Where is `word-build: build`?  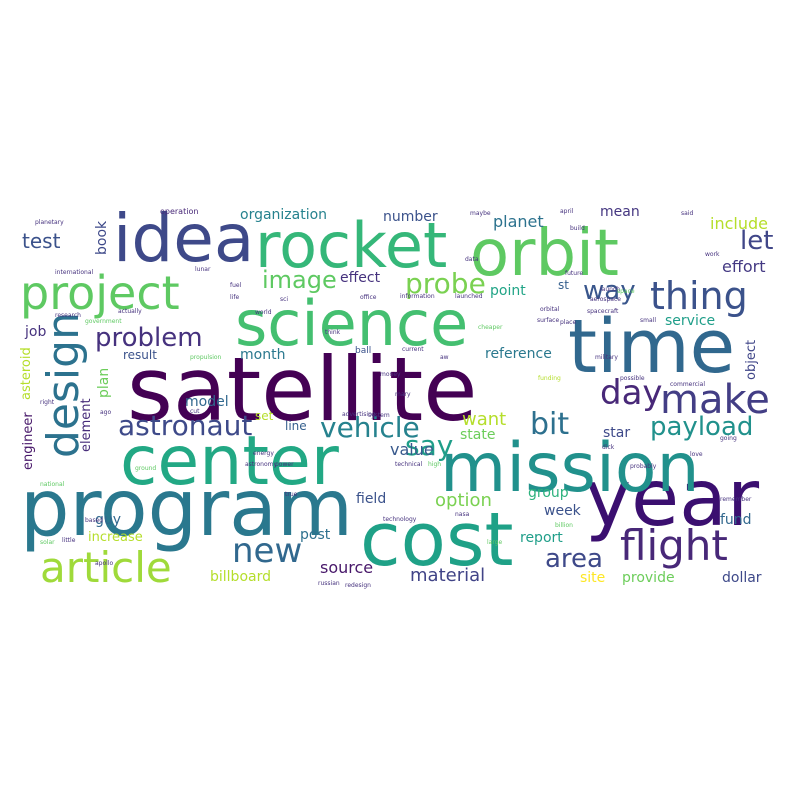 word-build: build is located at coordinates (577, 228).